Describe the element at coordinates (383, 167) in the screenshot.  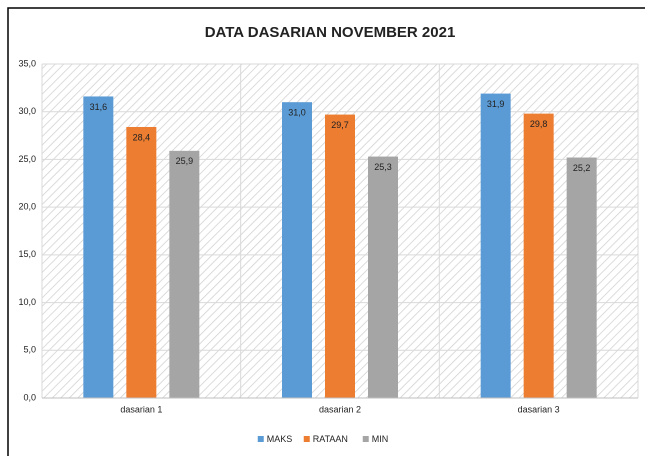
I see `value-label: 25,3` at that location.